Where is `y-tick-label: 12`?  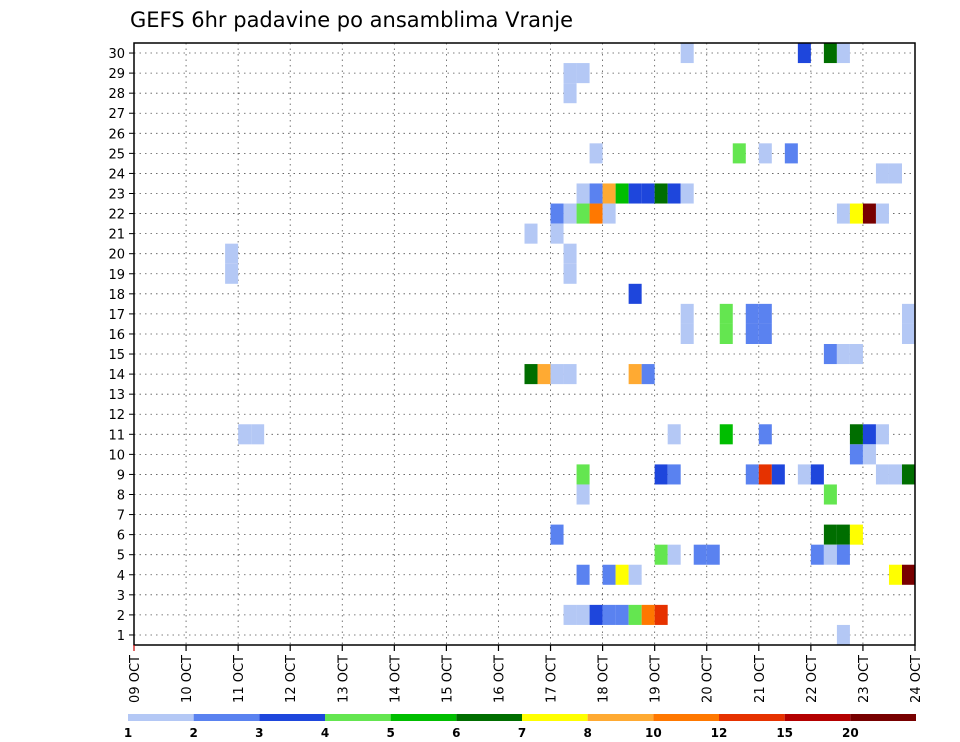
y-tick-label: 12 is located at coordinates (116, 415).